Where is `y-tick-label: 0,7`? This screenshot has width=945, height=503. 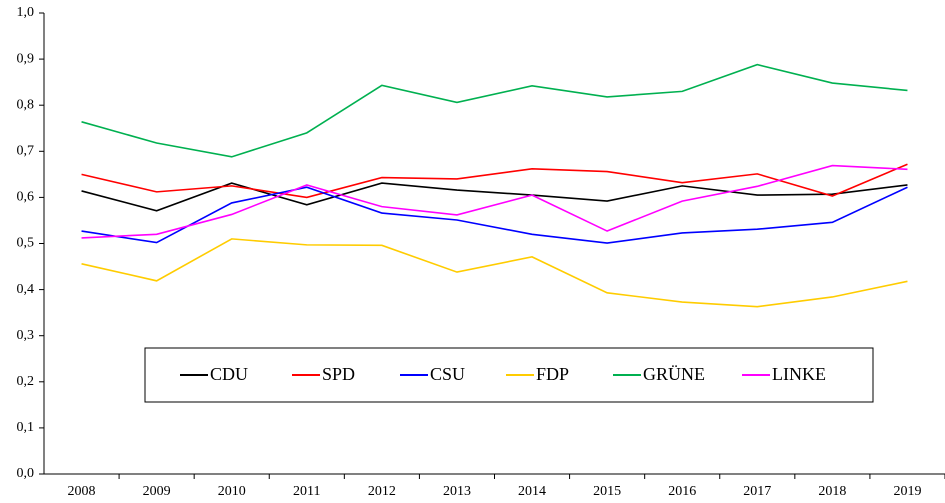 y-tick-label: 0,7 is located at coordinates (26, 151).